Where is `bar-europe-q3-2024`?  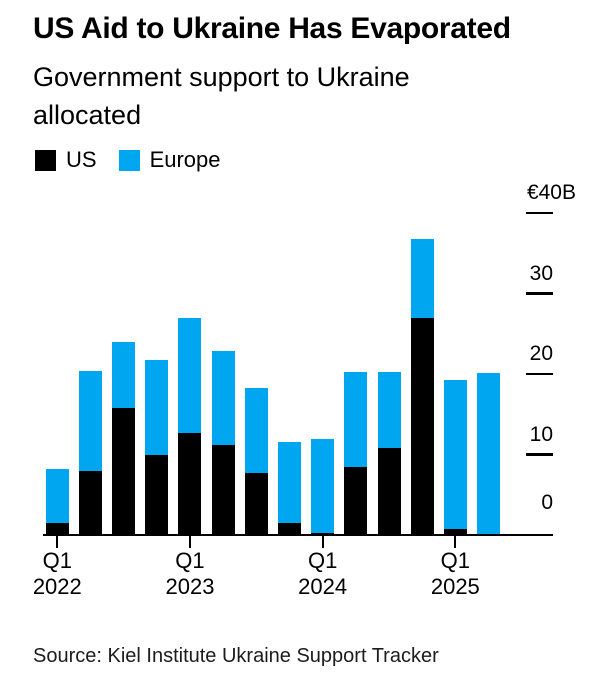 bar-europe-q3-2024 is located at coordinates (389, 410).